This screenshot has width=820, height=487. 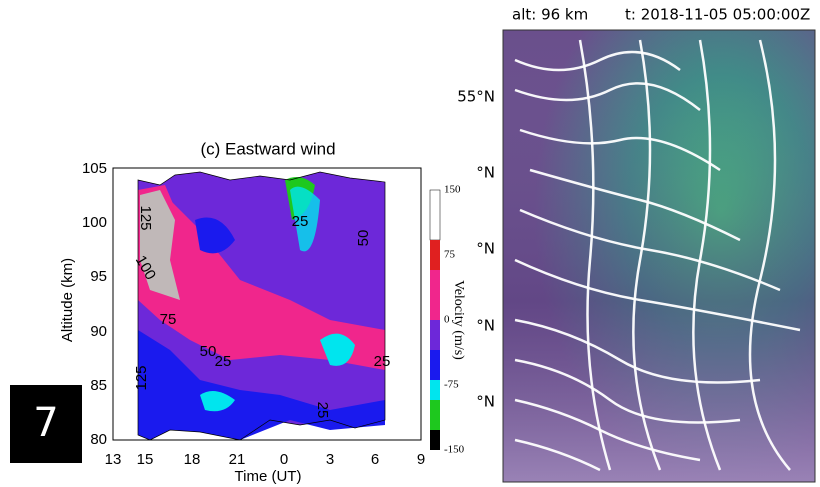 I want to click on badge-number: 7, so click(x=45, y=423).